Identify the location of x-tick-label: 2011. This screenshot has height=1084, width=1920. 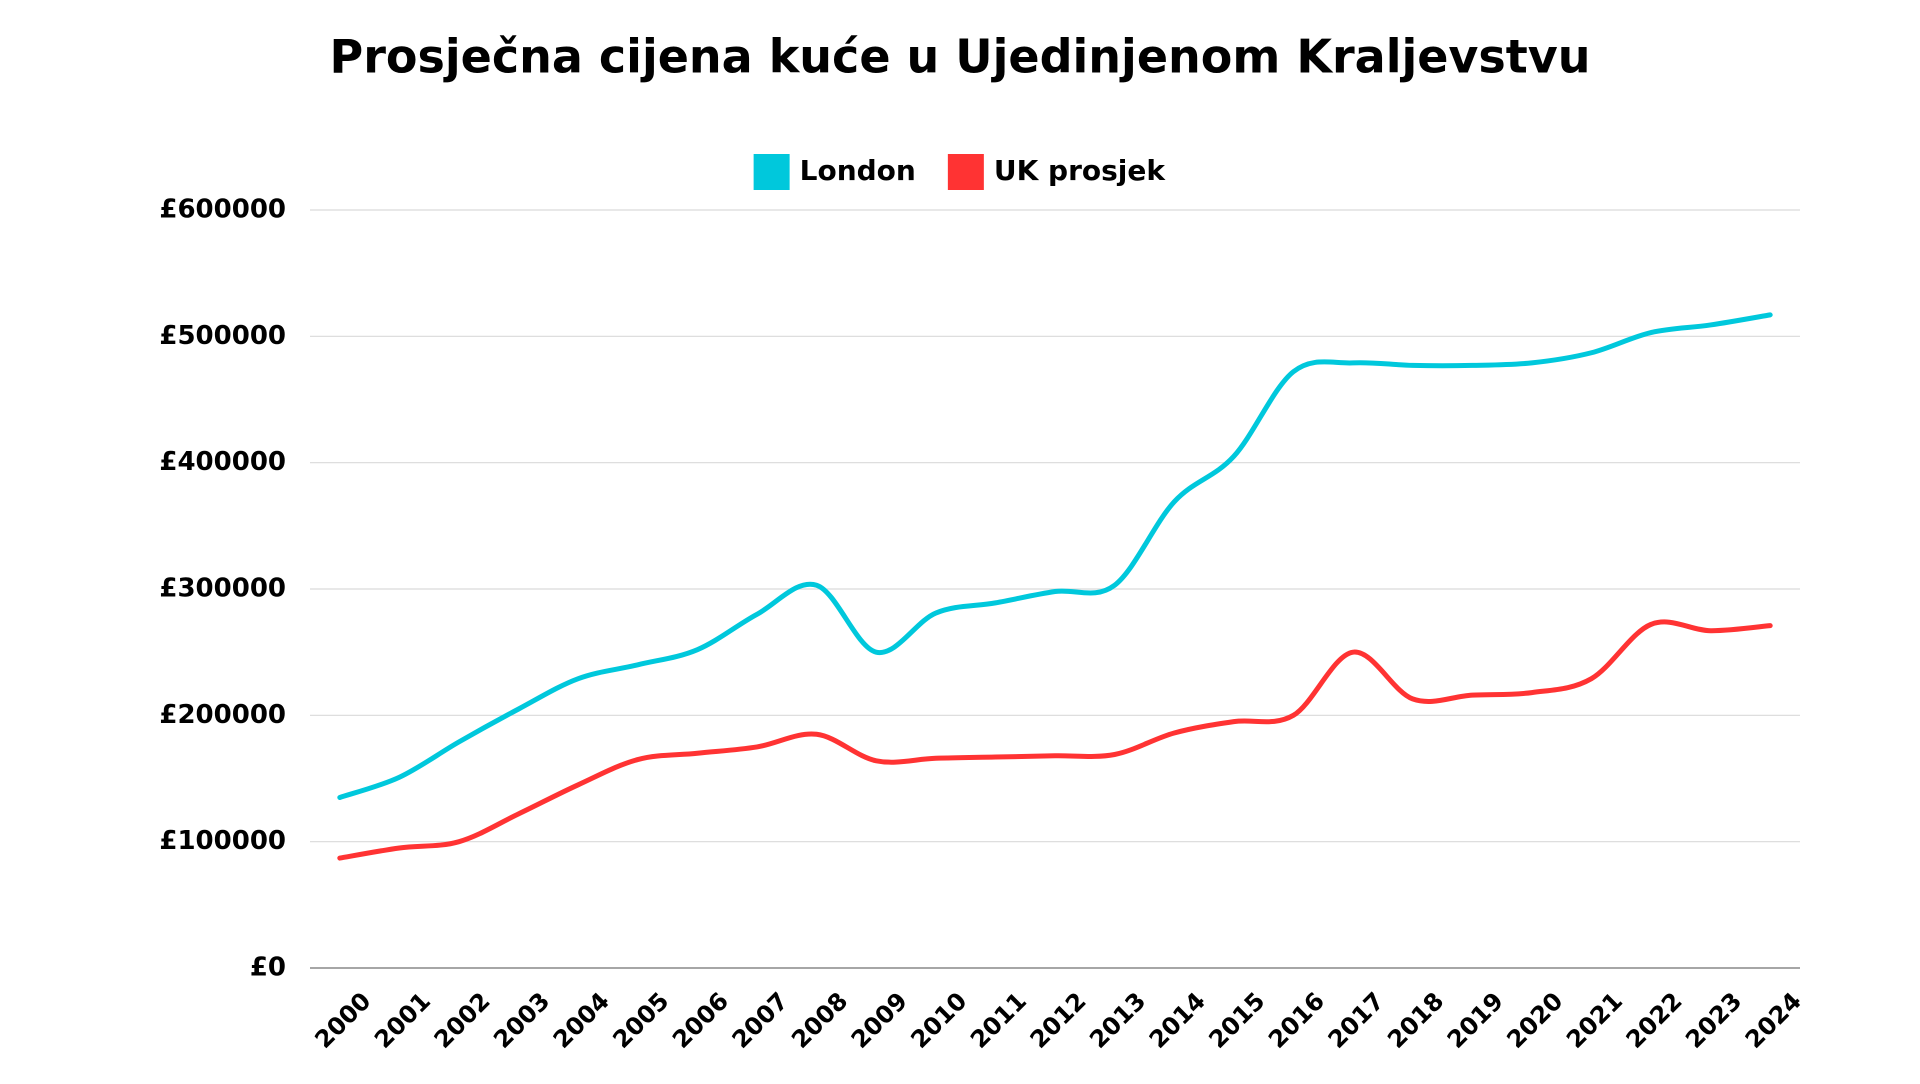
(998, 1020).